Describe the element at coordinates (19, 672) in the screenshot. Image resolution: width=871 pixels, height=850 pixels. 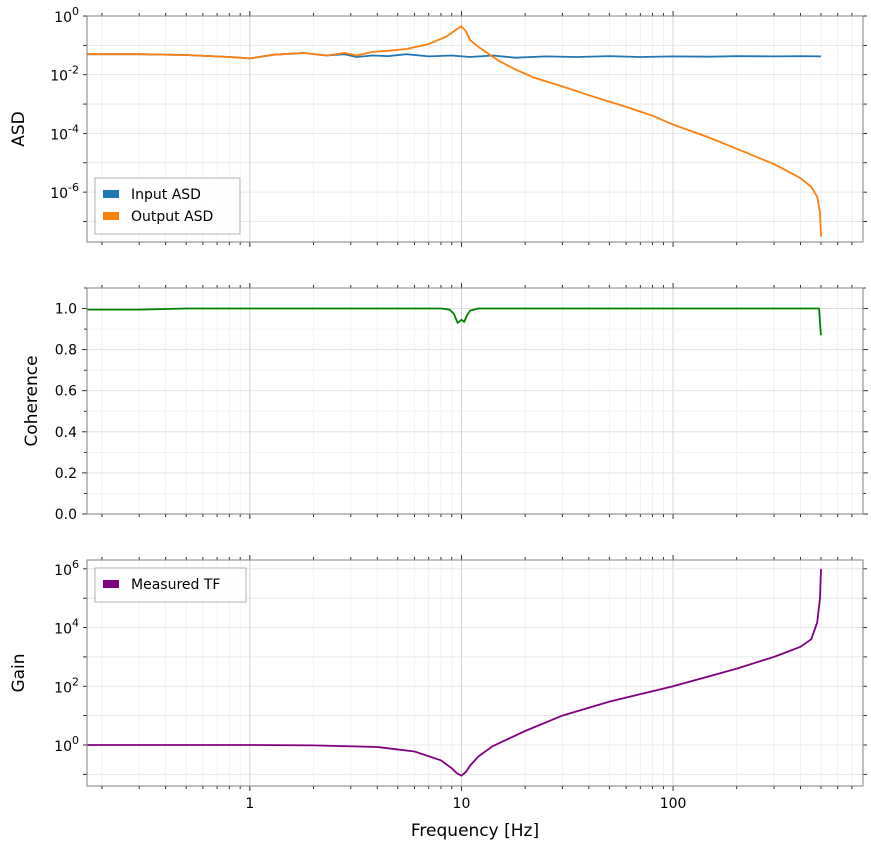
I see `gain-y-axis-label: Gain` at that location.